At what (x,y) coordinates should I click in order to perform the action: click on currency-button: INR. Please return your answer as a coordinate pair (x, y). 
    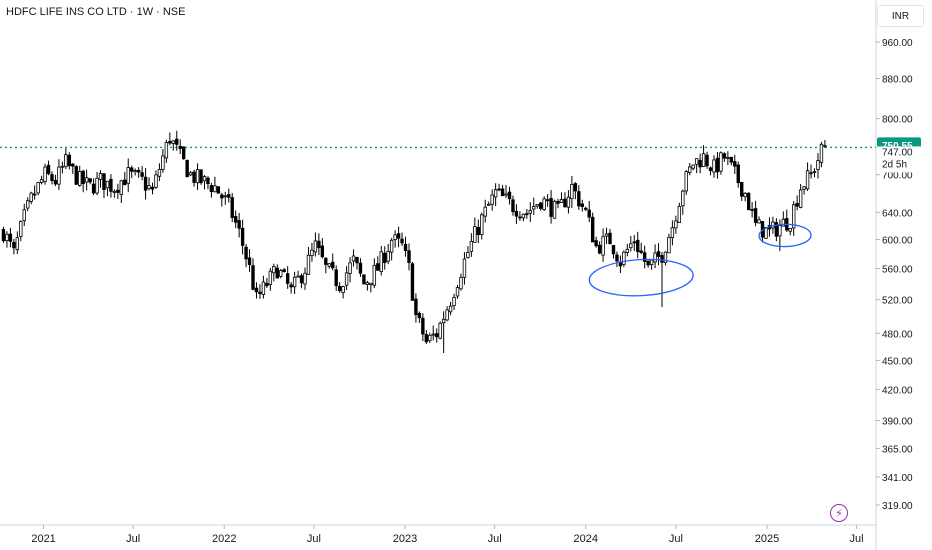
    Looking at the image, I should click on (900, 16).